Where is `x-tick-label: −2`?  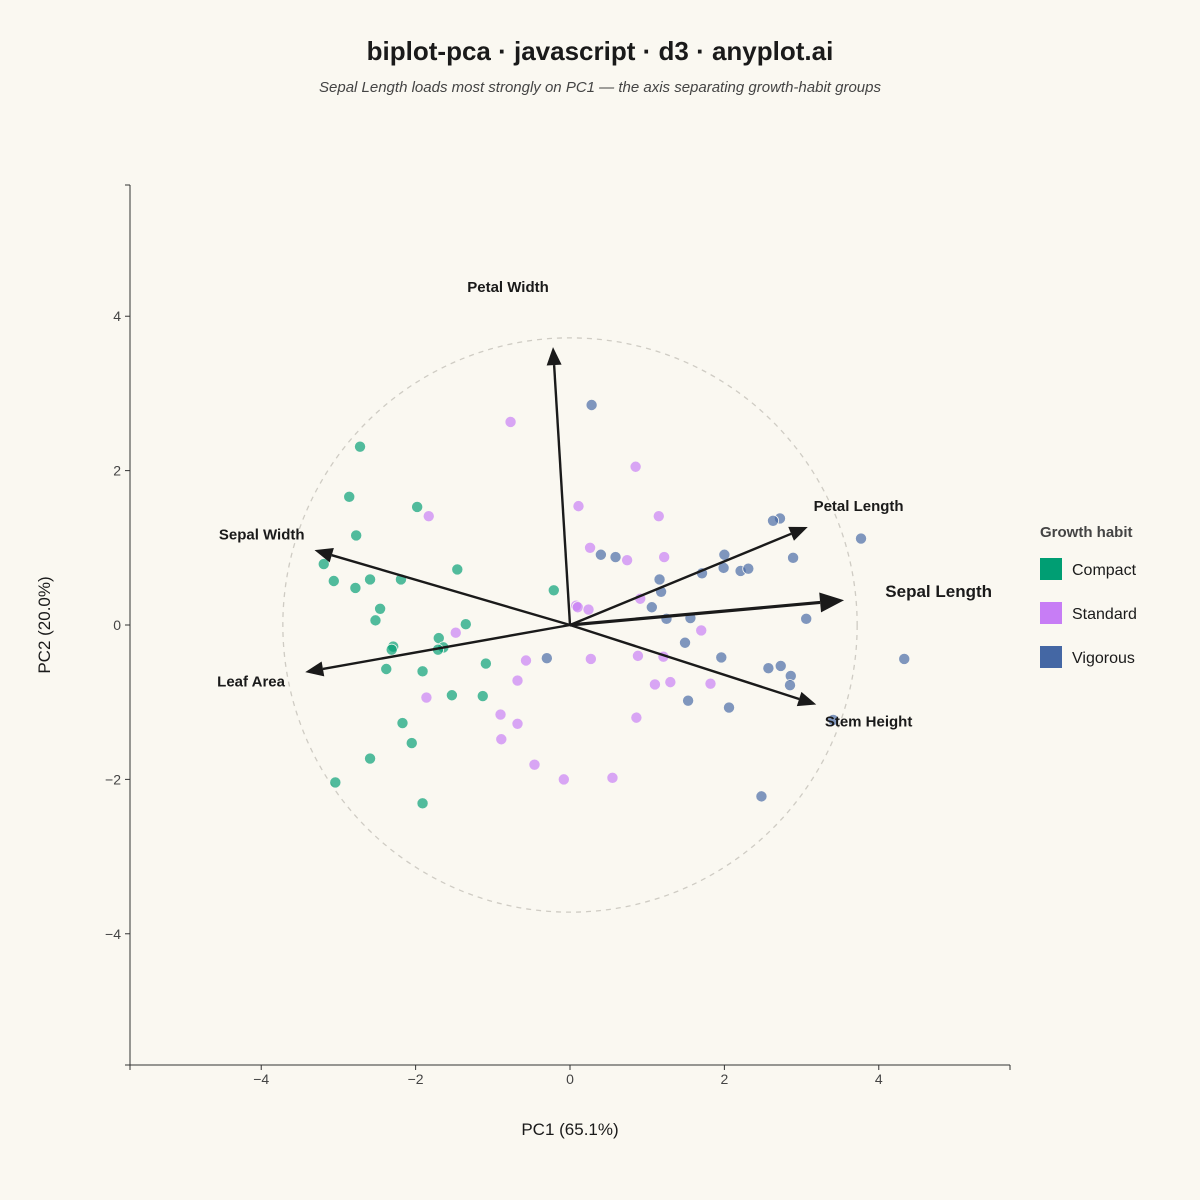 x-tick-label: −2 is located at coordinates (416, 1079).